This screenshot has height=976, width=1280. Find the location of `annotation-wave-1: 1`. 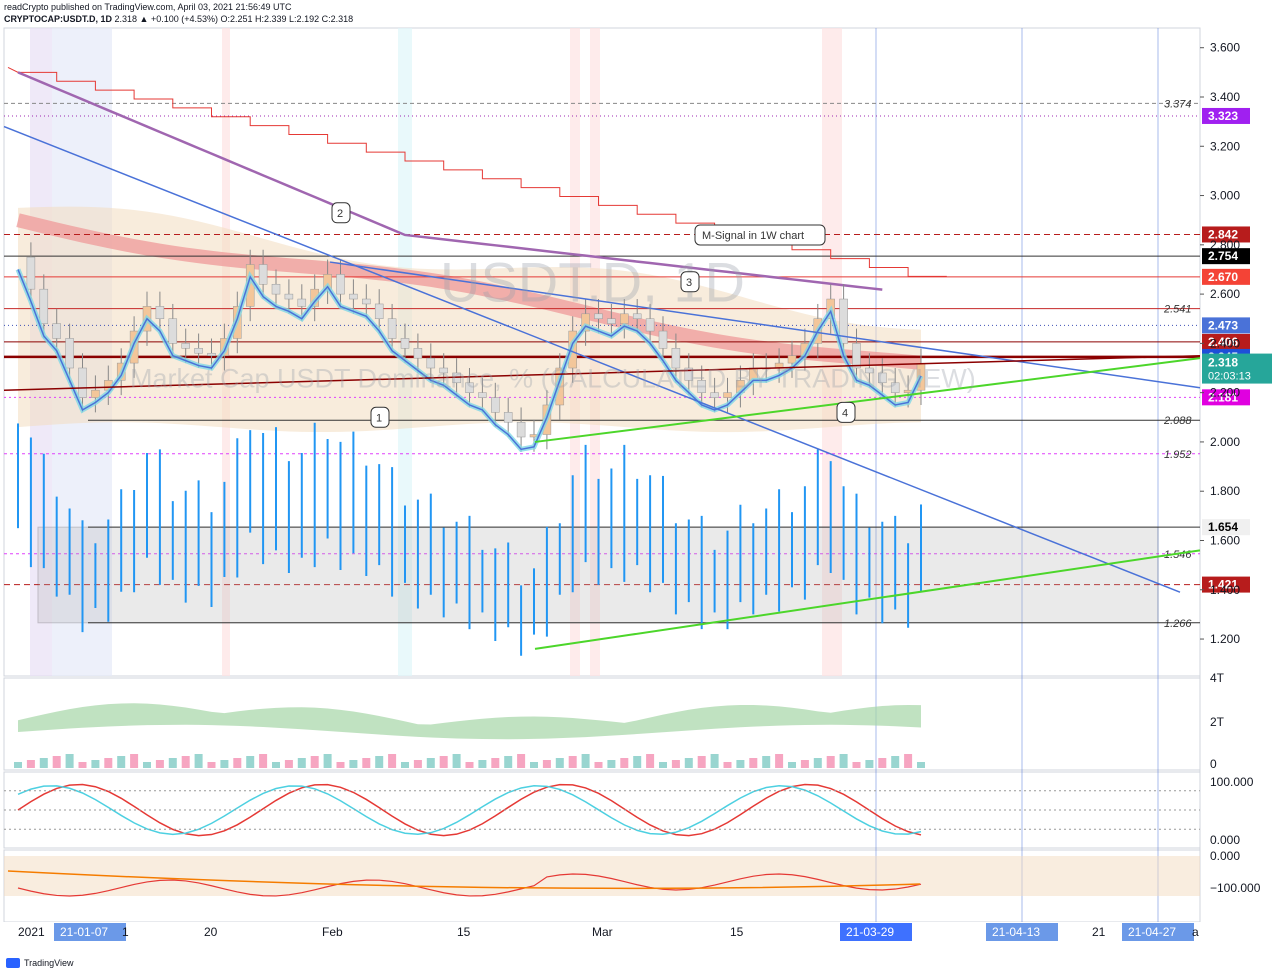

annotation-wave-1: 1 is located at coordinates (379, 418).